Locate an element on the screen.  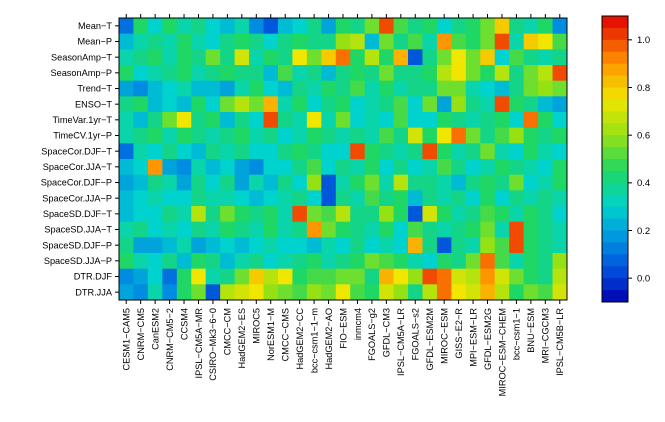
row-label: SpaceSD.JJA−P is located at coordinates (78, 261).